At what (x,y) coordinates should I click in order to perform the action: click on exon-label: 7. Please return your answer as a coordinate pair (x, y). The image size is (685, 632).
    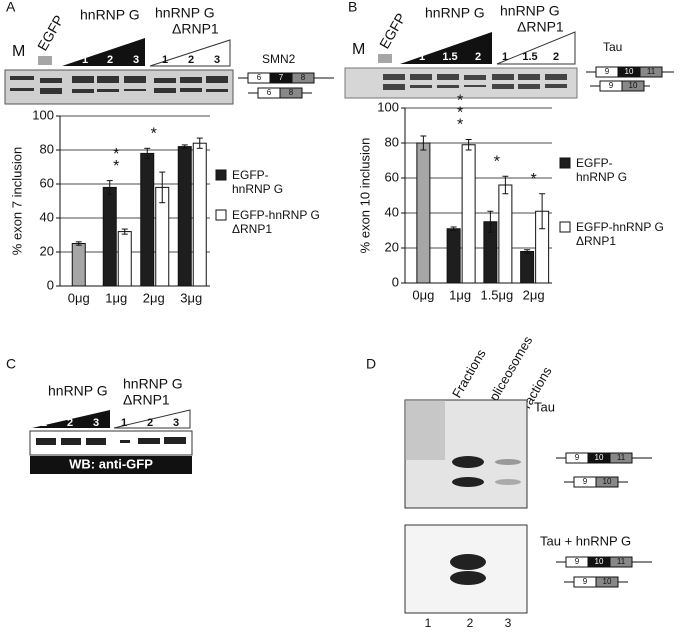
    Looking at the image, I should click on (281, 77).